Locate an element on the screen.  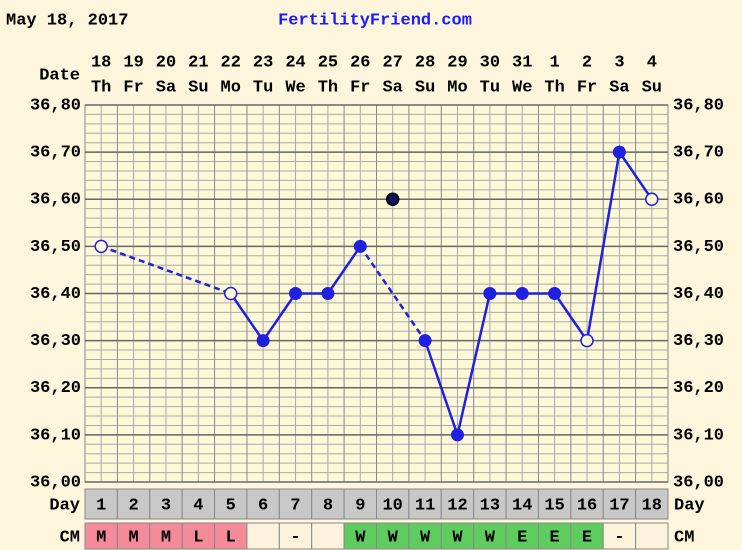
date-label: Date is located at coordinates (59, 75).